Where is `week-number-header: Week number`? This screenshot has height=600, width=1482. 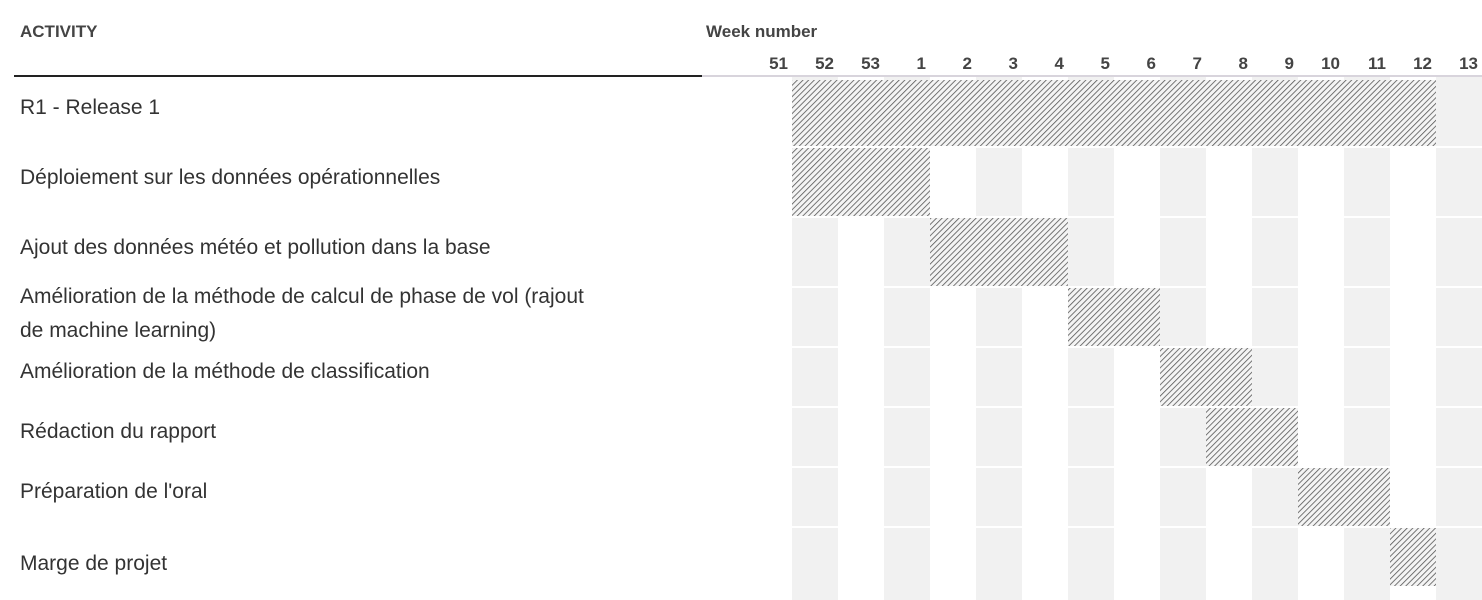 week-number-header: Week number is located at coordinates (762, 31).